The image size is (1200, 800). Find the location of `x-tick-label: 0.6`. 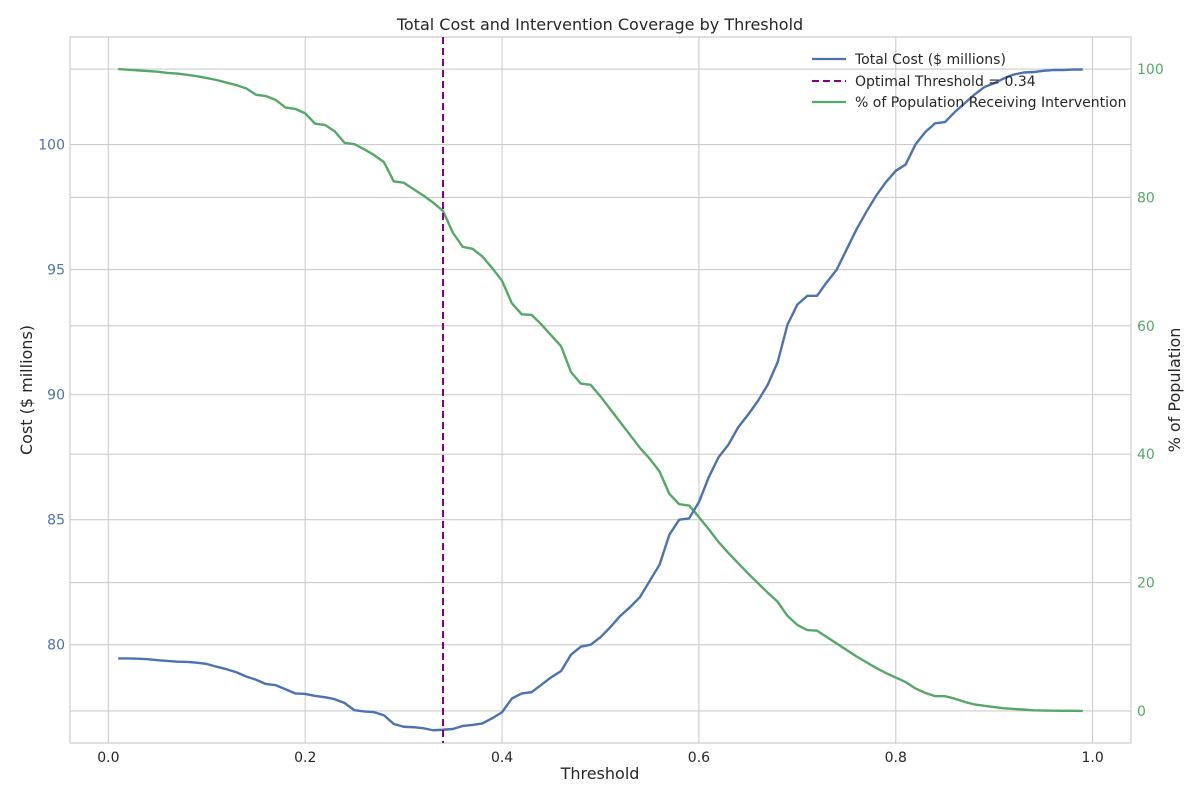

x-tick-label: 0.6 is located at coordinates (699, 758).